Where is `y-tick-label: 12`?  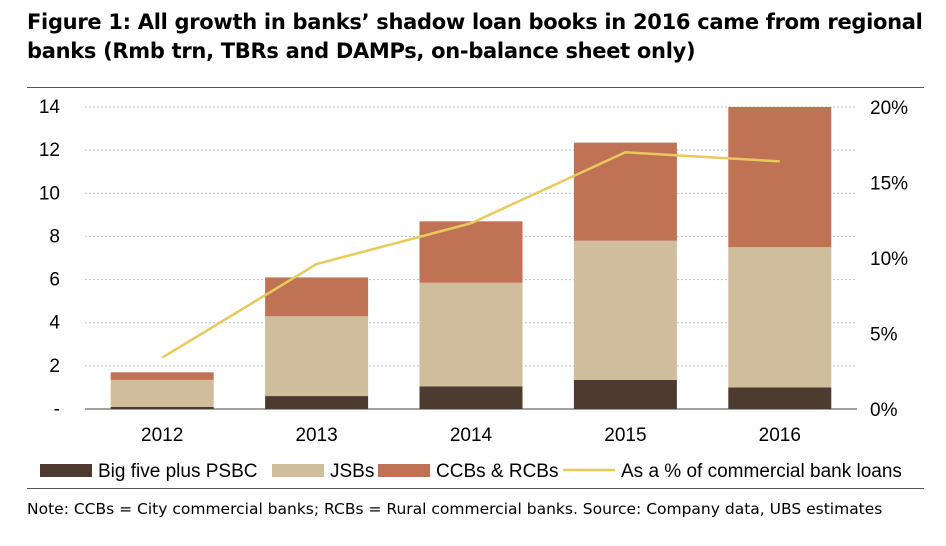 y-tick-label: 12 is located at coordinates (49, 150).